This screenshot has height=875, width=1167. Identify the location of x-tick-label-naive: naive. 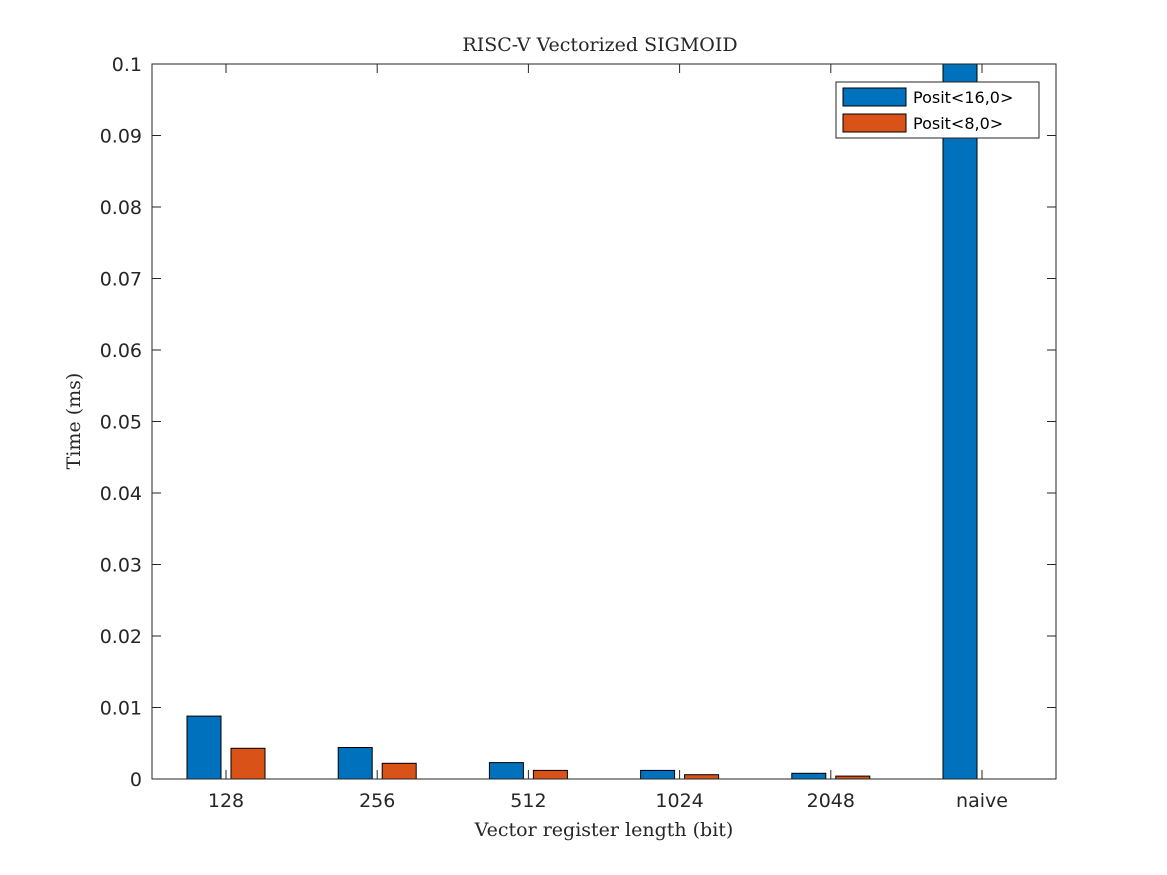
(982, 801).